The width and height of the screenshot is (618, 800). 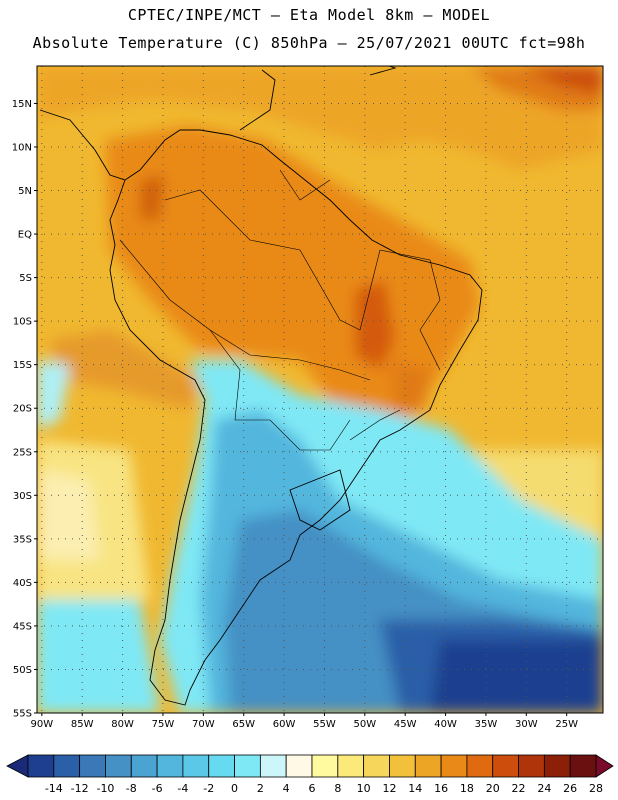 I want to click on lat-label: 20S, so click(x=22, y=409).